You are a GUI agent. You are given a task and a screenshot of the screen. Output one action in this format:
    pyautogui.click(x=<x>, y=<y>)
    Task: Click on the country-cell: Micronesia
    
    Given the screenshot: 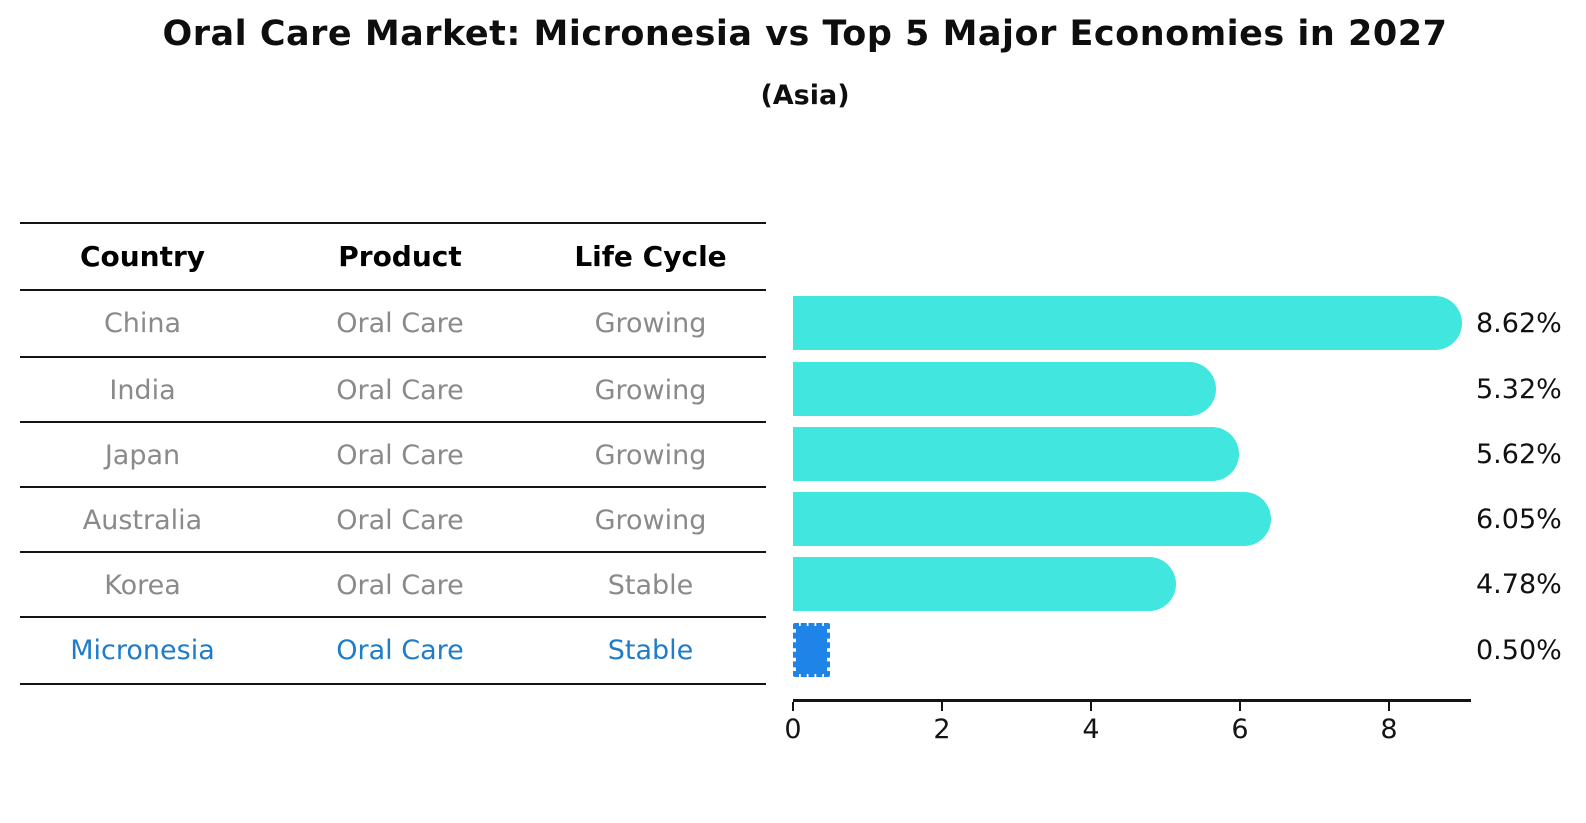 What is the action you would take?
    pyautogui.click(x=142, y=650)
    